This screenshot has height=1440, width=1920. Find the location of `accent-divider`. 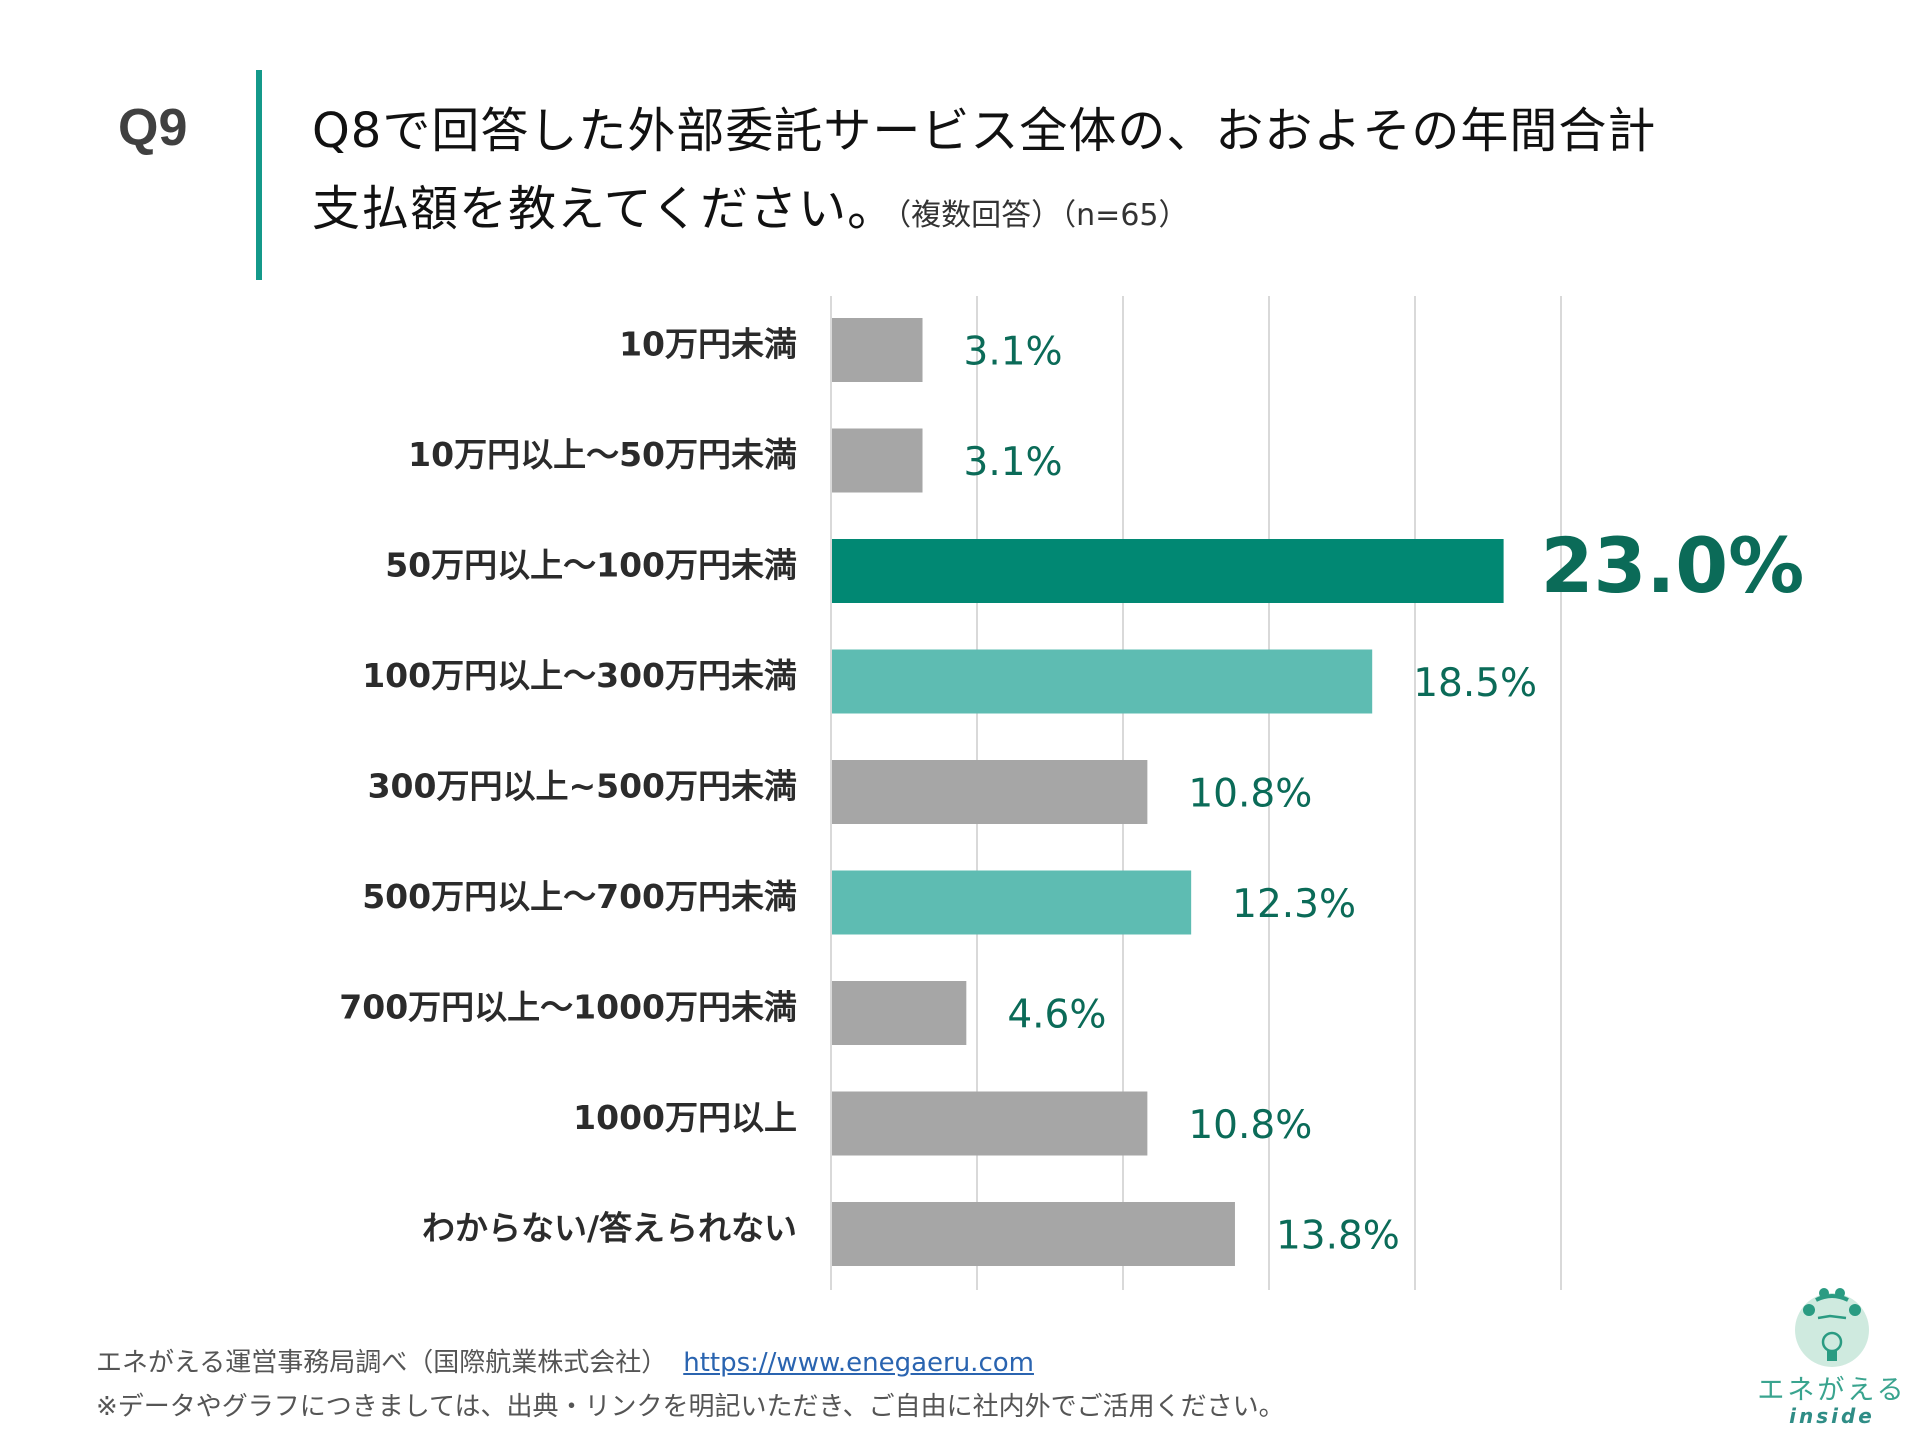

accent-divider is located at coordinates (259, 175).